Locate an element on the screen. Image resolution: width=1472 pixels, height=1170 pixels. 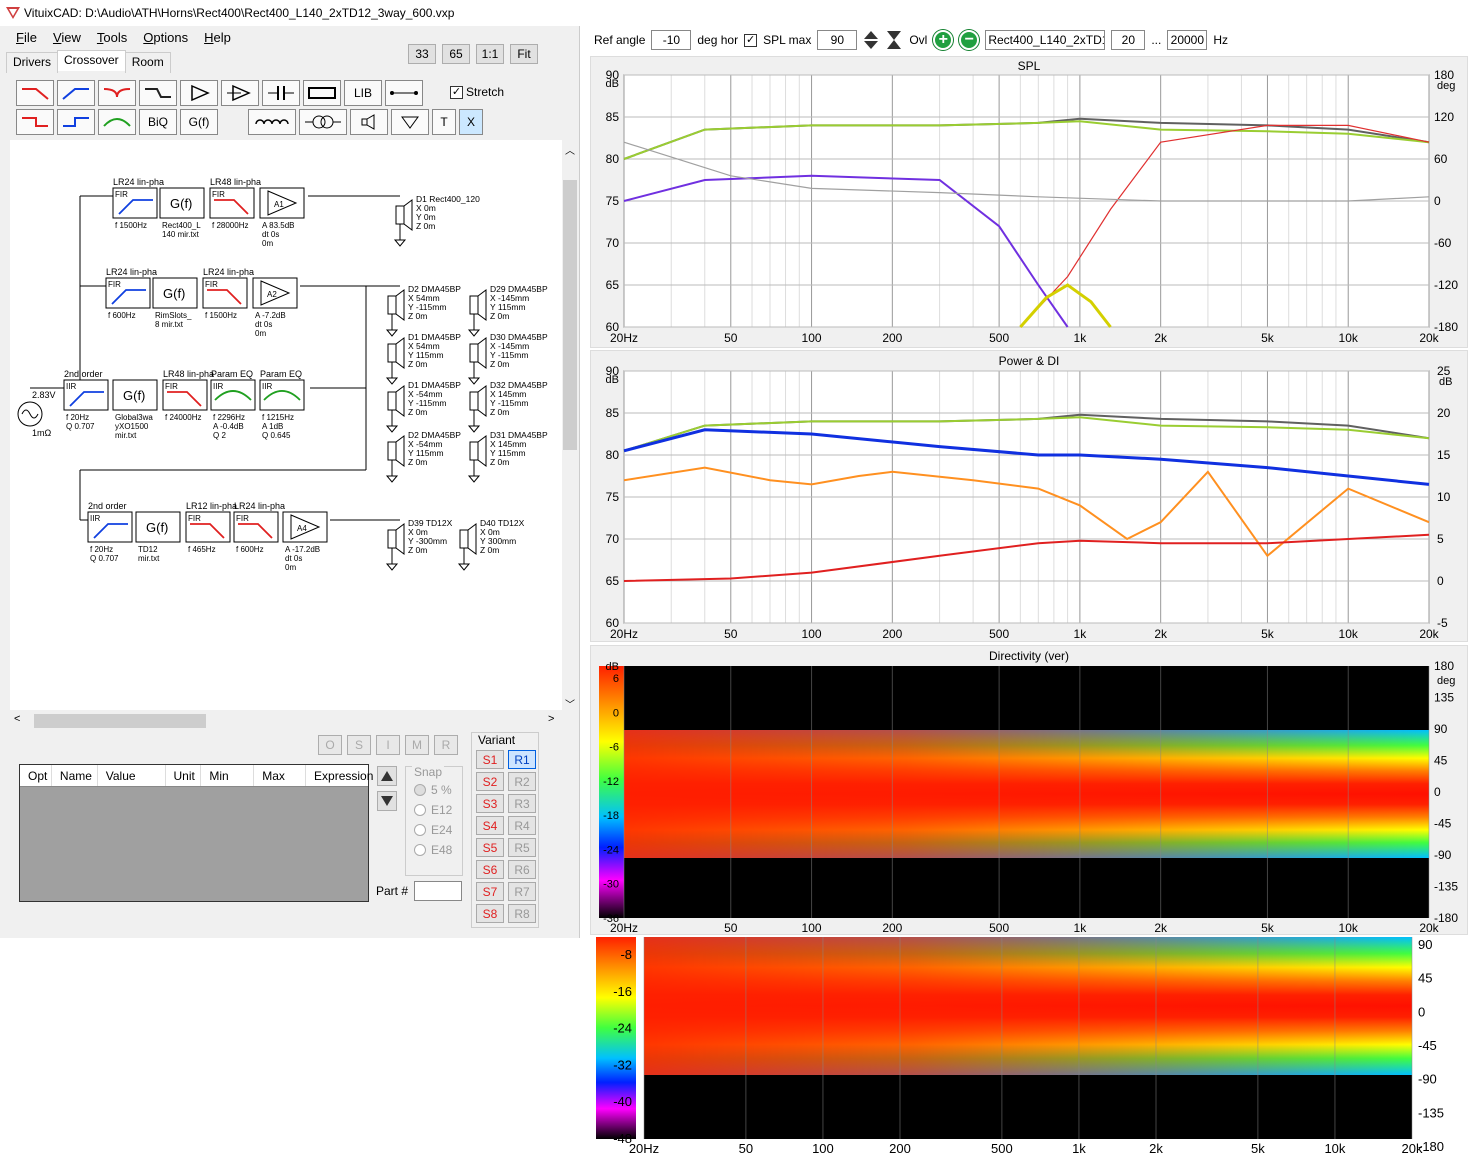
menu-tools: Tools is located at coordinates (112, 37).